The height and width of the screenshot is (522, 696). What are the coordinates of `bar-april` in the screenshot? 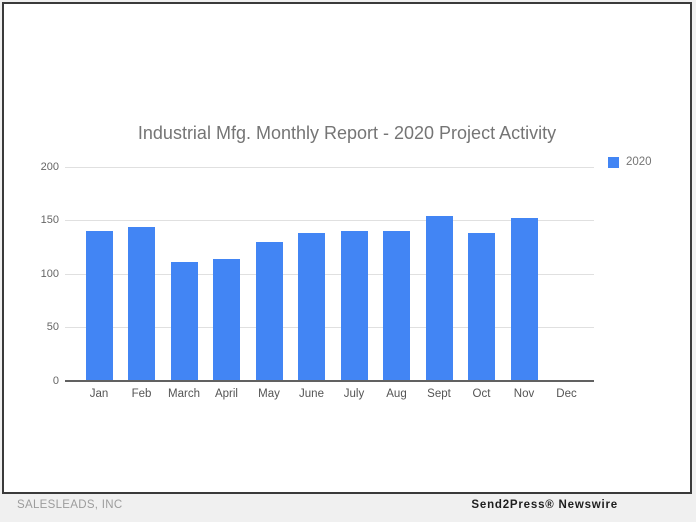 It's located at (226, 319).